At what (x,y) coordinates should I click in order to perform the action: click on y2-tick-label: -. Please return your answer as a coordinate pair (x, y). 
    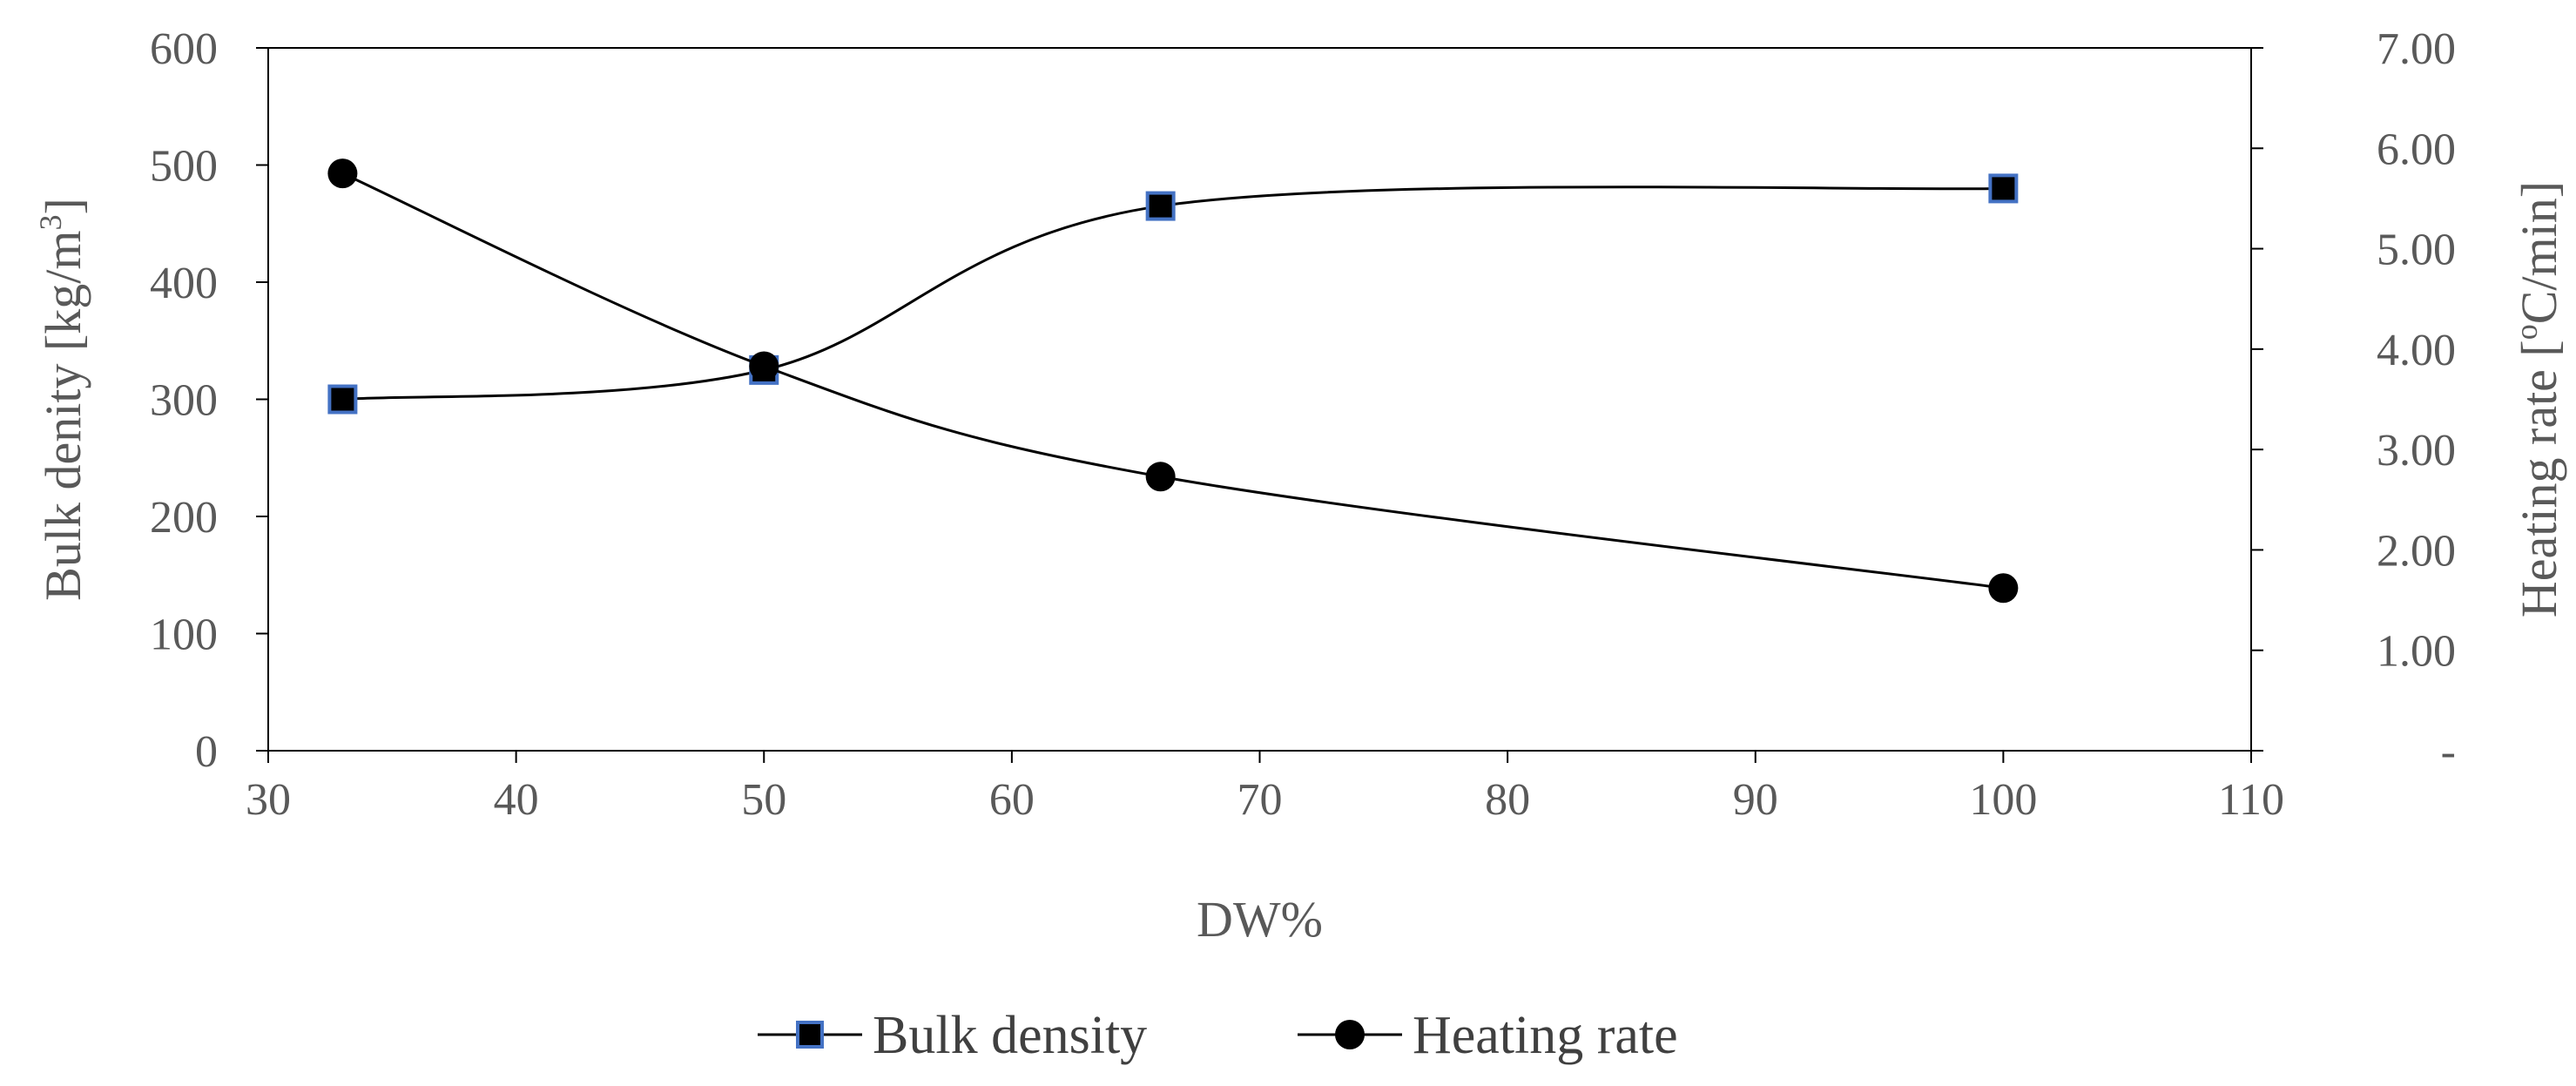
    Looking at the image, I should click on (2448, 752).